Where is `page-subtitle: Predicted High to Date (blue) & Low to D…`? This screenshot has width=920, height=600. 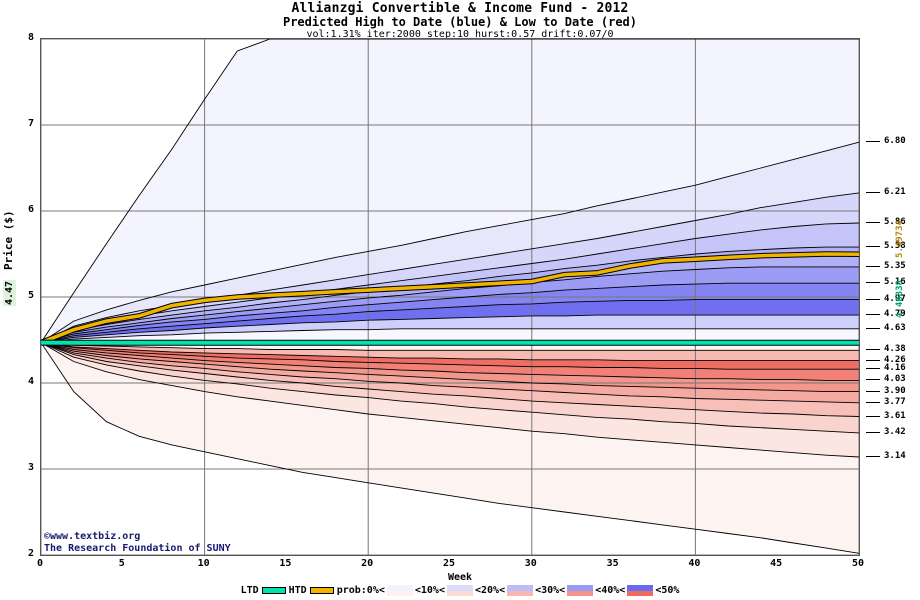 page-subtitle: Predicted High to Date (blue) & Low to D… is located at coordinates (459, 22).